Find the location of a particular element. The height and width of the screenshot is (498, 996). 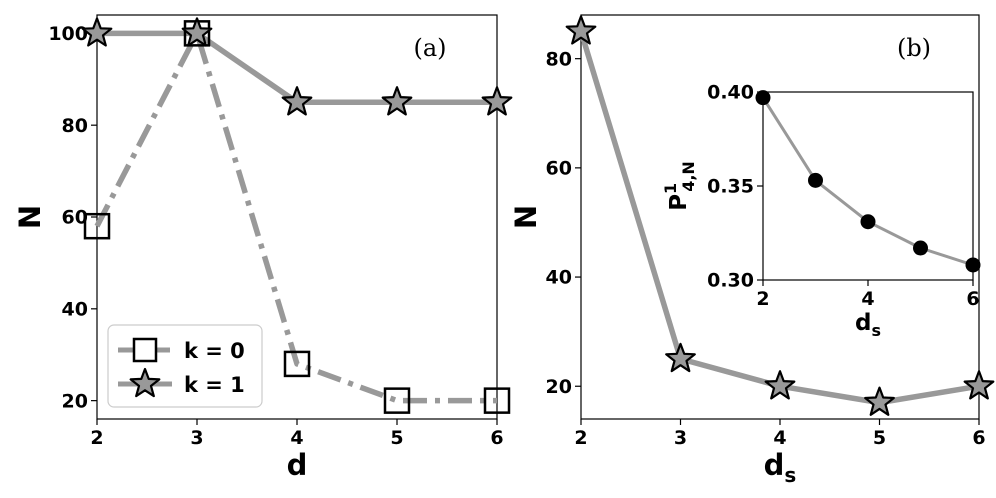

panel-a-ytick-label: 40 is located at coordinates (75, 309).